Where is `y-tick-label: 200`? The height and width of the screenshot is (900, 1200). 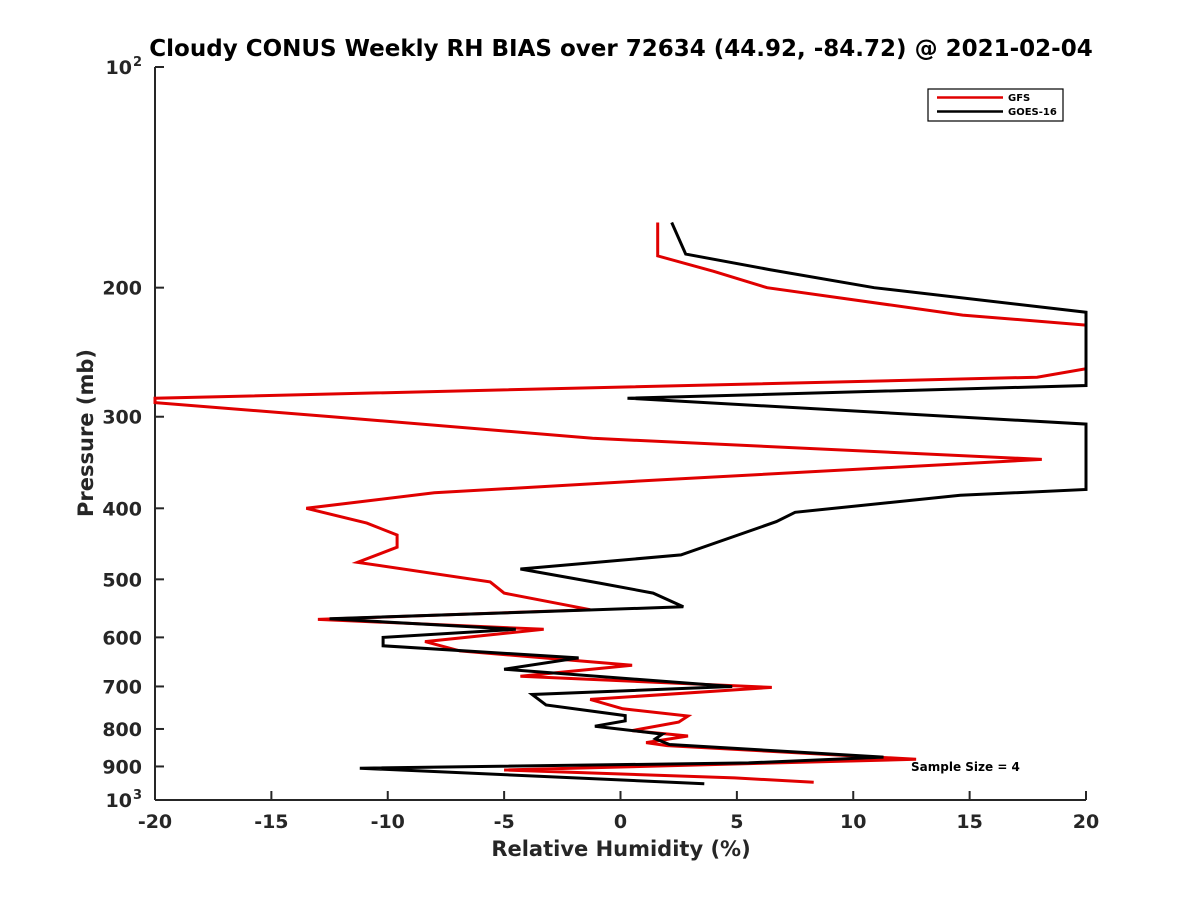
y-tick-label: 200 is located at coordinates (122, 289).